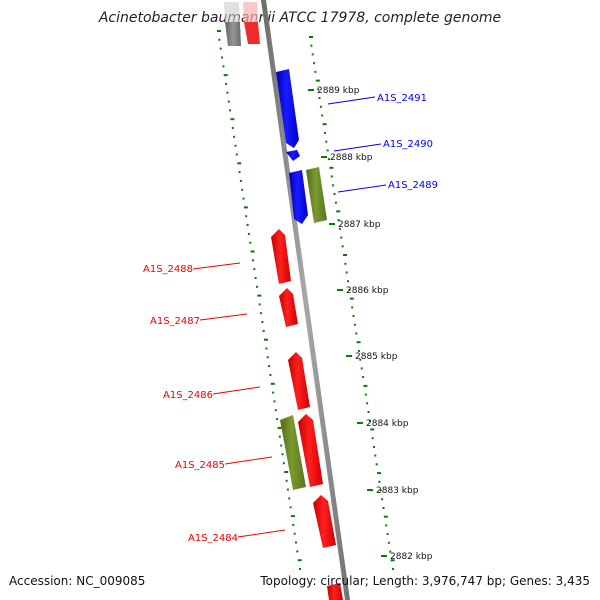 The width and height of the screenshot is (600, 600). Describe the element at coordinates (316, 195) in the screenshot. I see `feature-green-upper` at that location.